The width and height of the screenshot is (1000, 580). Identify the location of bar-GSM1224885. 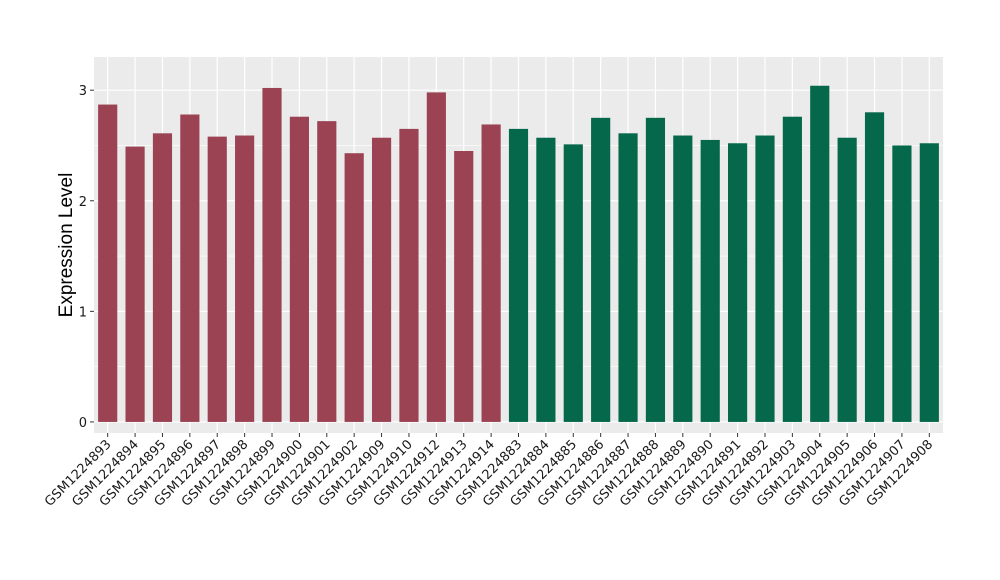
(573, 283).